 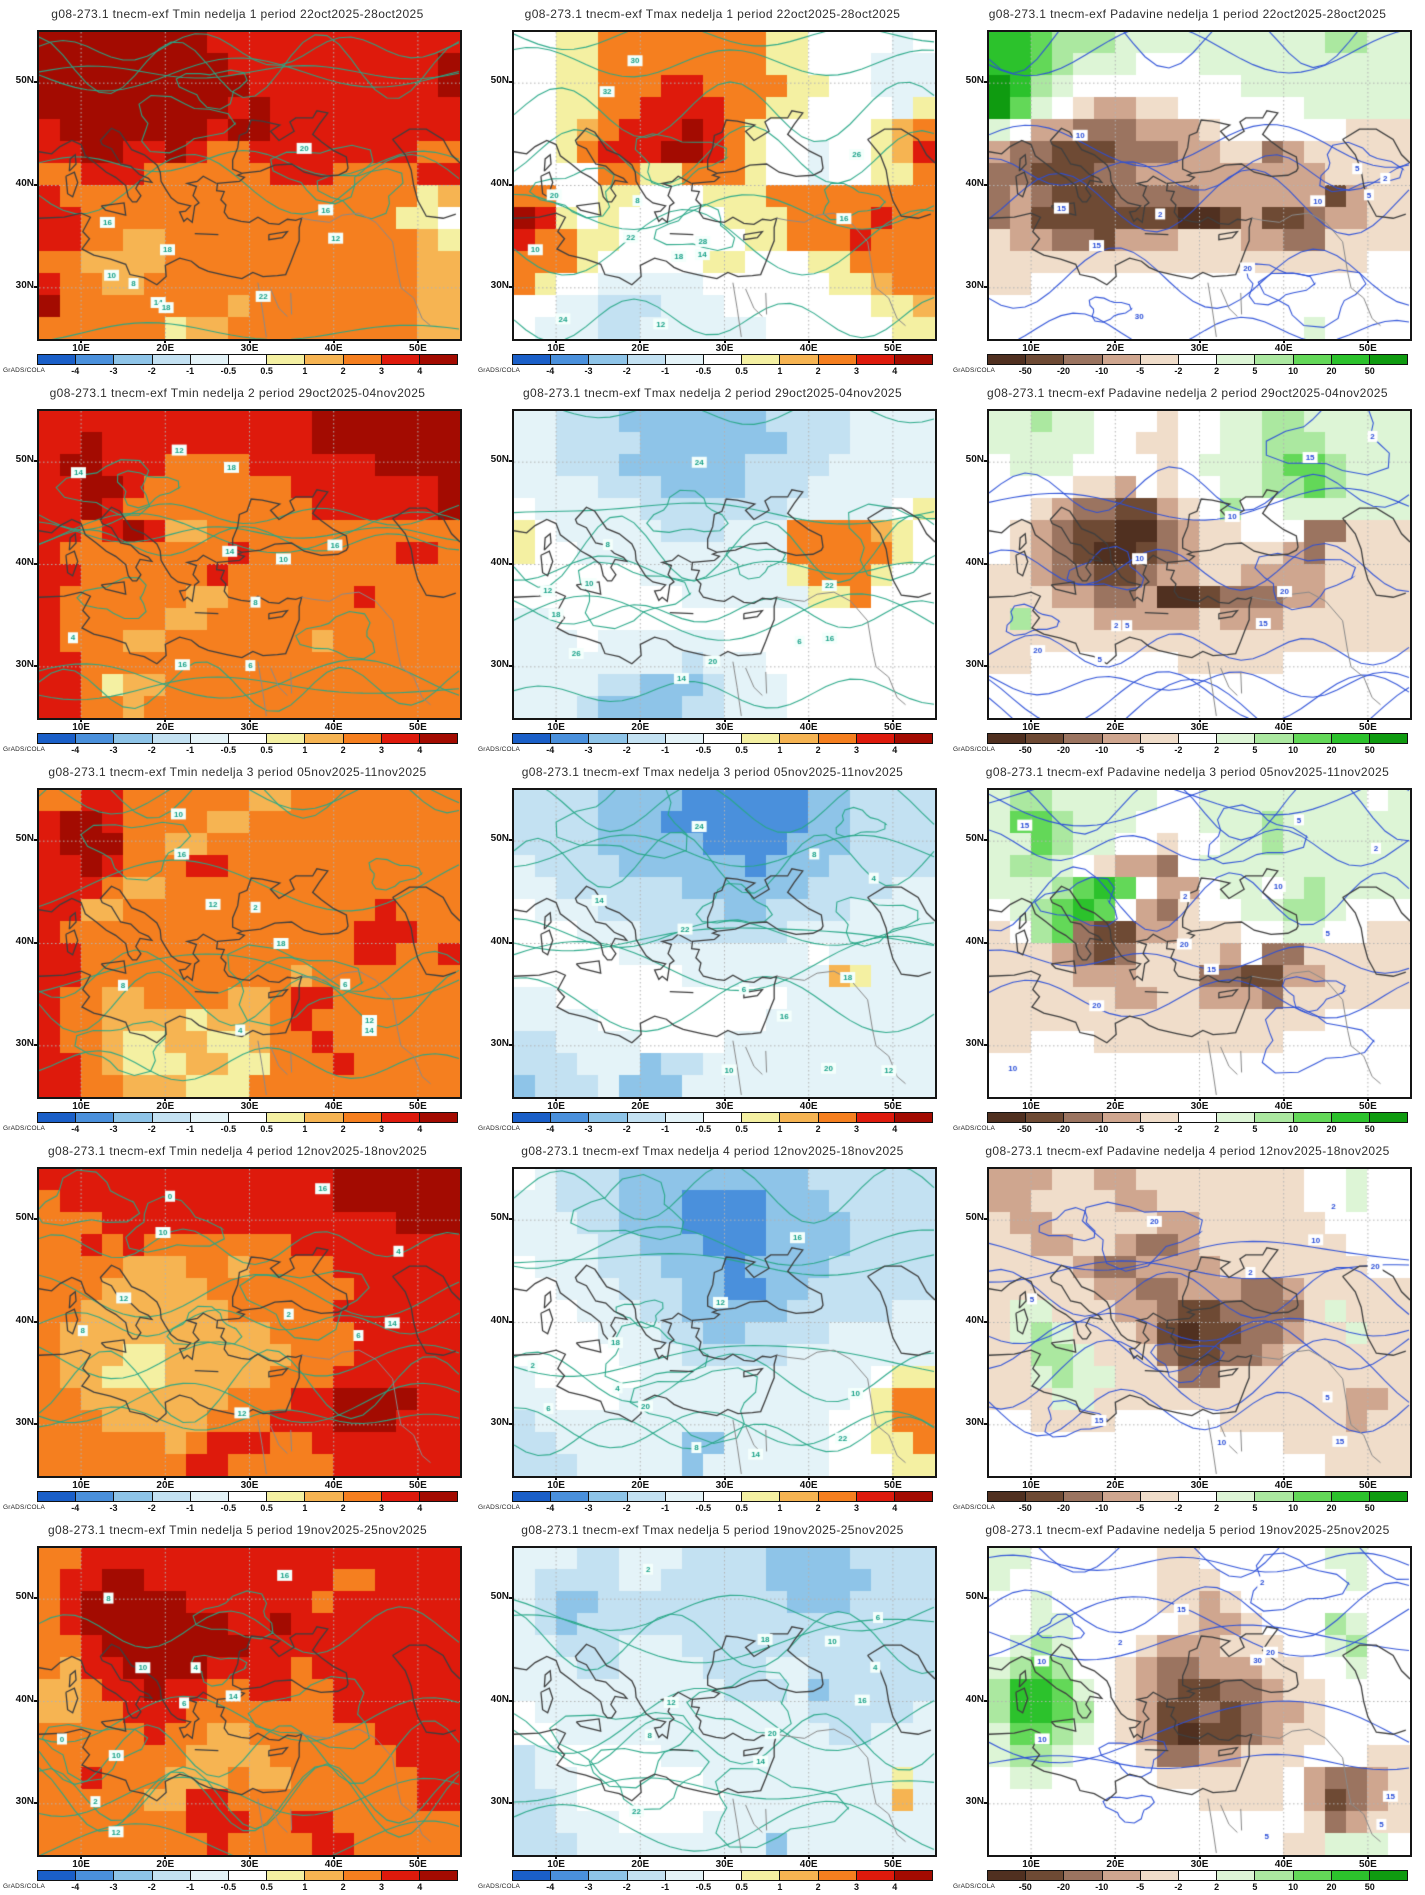 I want to click on colorbar-tick-label: 50, so click(x=1369, y=750).